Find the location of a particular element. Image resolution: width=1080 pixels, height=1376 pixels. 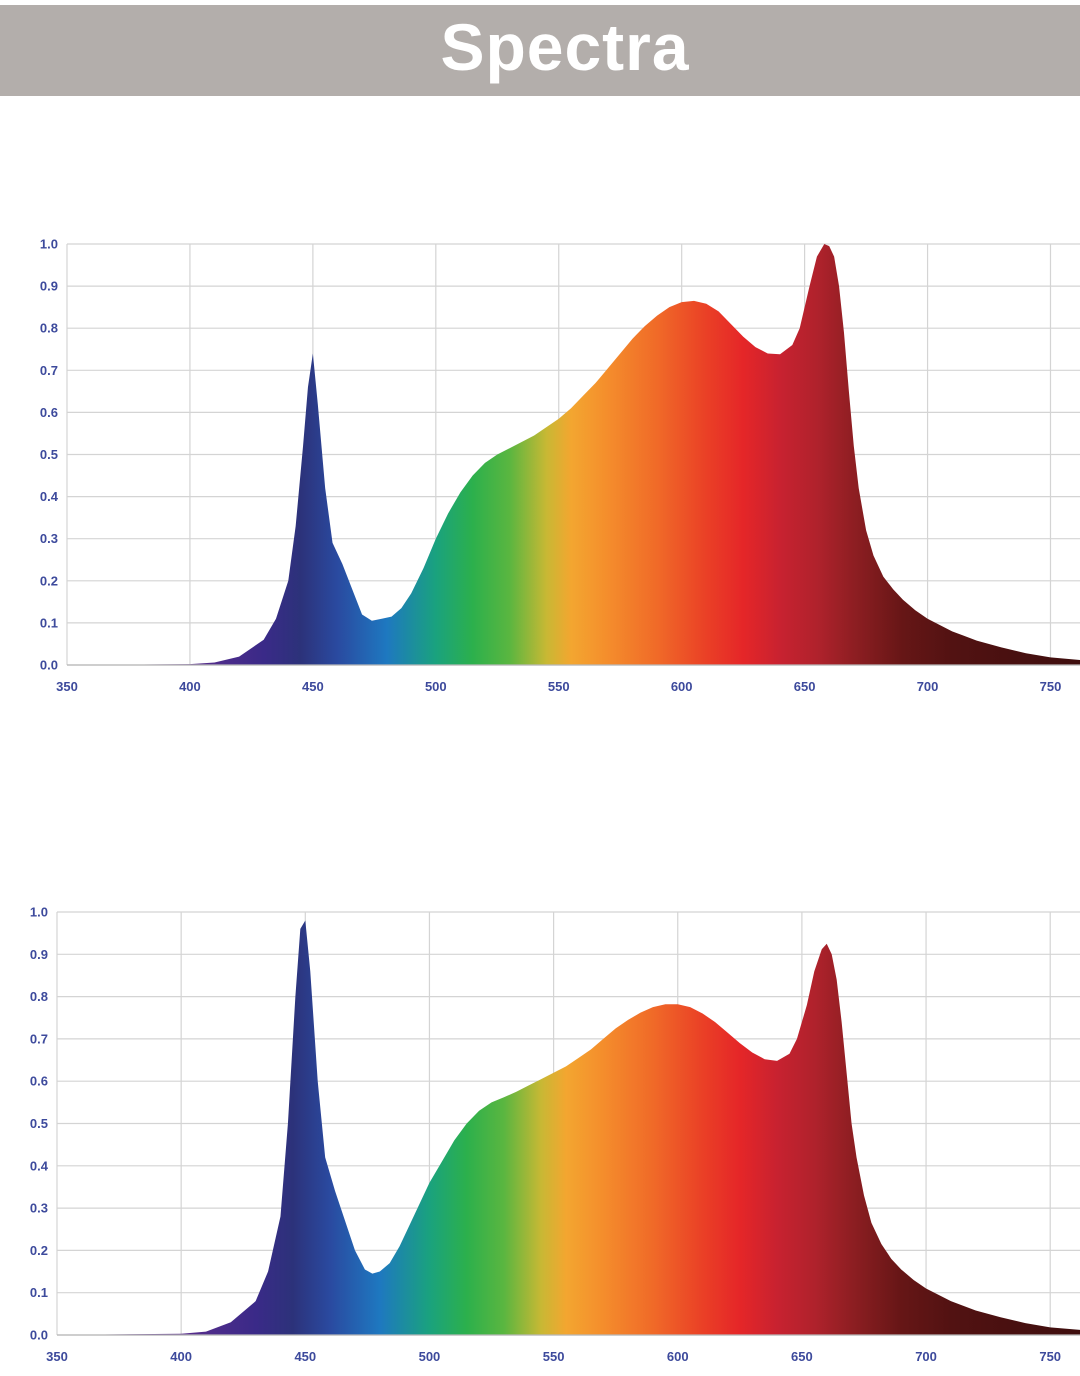

title-banner: Spectra is located at coordinates (540, 50).